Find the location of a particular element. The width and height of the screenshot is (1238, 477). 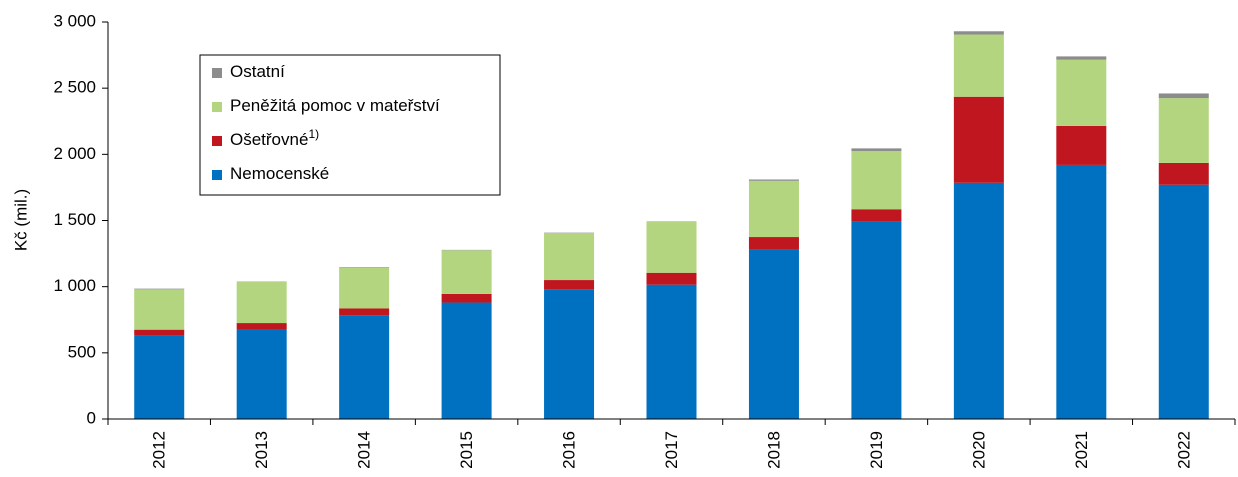

x-tick-label: 2015 is located at coordinates (466, 450).